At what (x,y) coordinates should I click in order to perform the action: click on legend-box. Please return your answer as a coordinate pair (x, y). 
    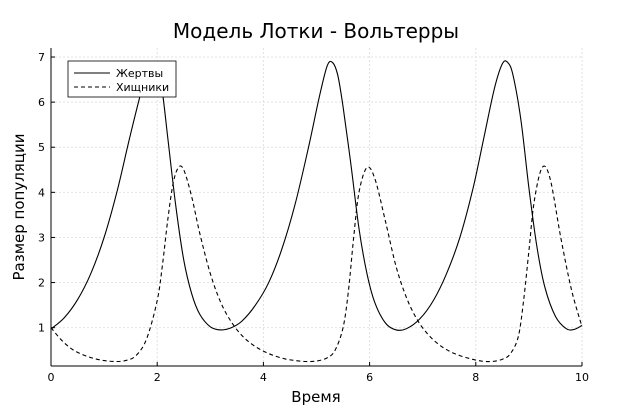
    Looking at the image, I should click on (122, 79).